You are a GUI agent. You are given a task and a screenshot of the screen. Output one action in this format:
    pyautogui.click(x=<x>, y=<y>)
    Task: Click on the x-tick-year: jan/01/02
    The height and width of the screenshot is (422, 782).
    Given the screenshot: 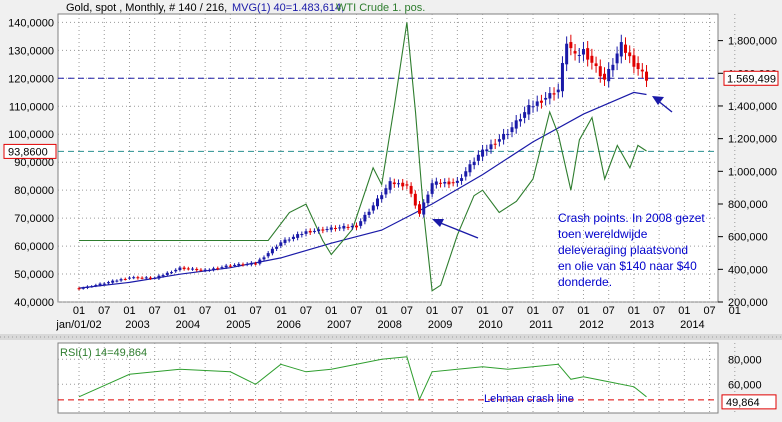 What is the action you would take?
    pyautogui.click(x=78, y=325)
    